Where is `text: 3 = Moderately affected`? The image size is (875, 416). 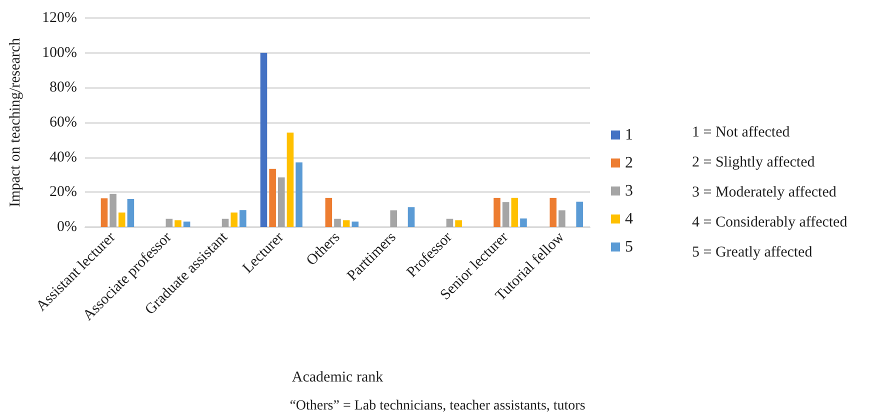 text: 3 = Moderately affected is located at coordinates (764, 192).